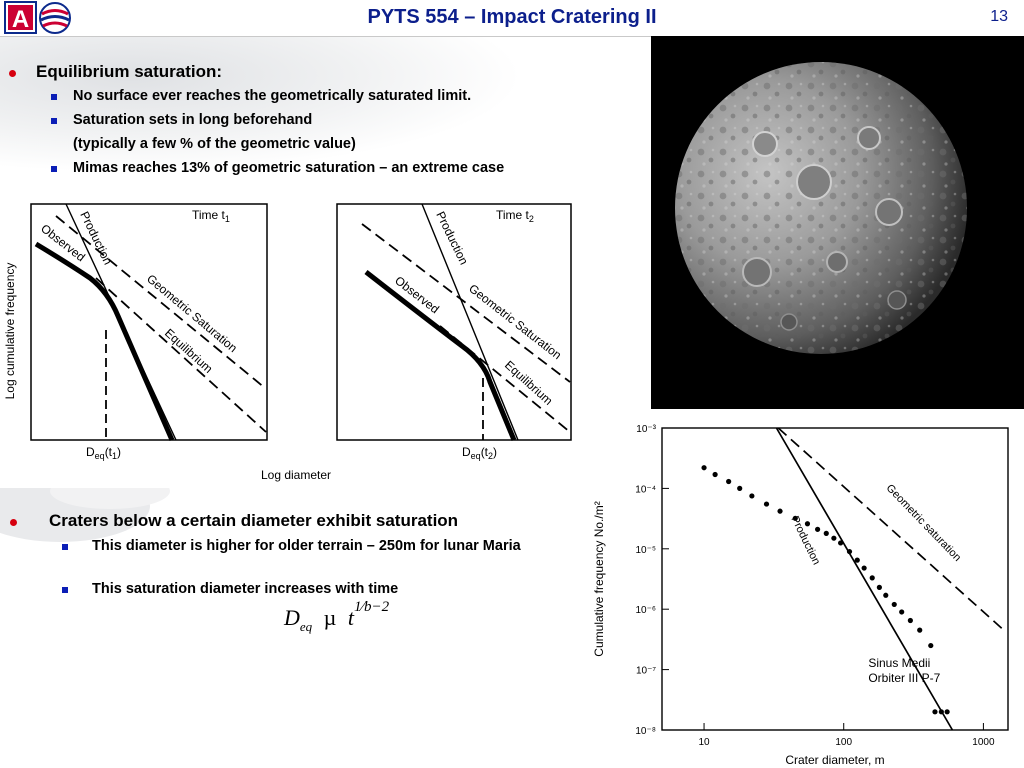  I want to click on panel-time-label: Time t2, so click(515, 216).